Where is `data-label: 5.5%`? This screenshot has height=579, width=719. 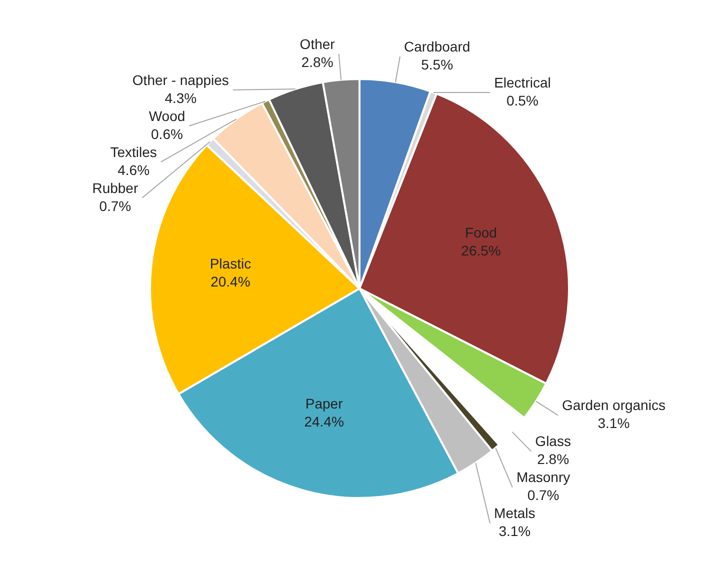
data-label: 5.5% is located at coordinates (437, 64).